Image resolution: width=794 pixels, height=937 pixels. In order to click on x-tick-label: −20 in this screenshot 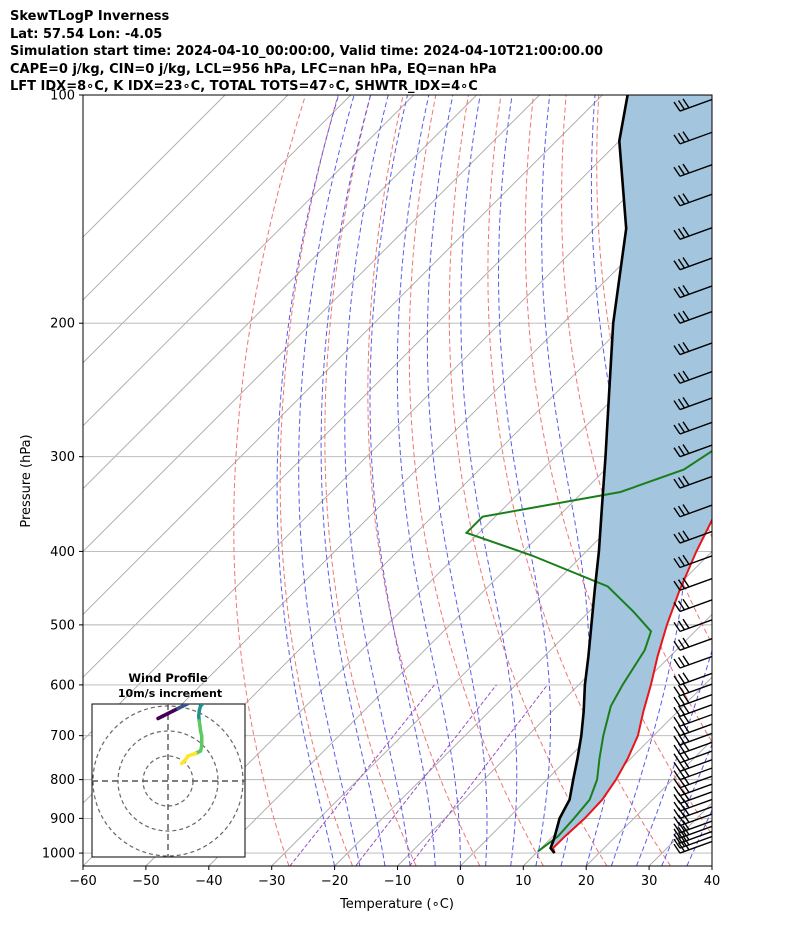, I will do `click(334, 881)`.